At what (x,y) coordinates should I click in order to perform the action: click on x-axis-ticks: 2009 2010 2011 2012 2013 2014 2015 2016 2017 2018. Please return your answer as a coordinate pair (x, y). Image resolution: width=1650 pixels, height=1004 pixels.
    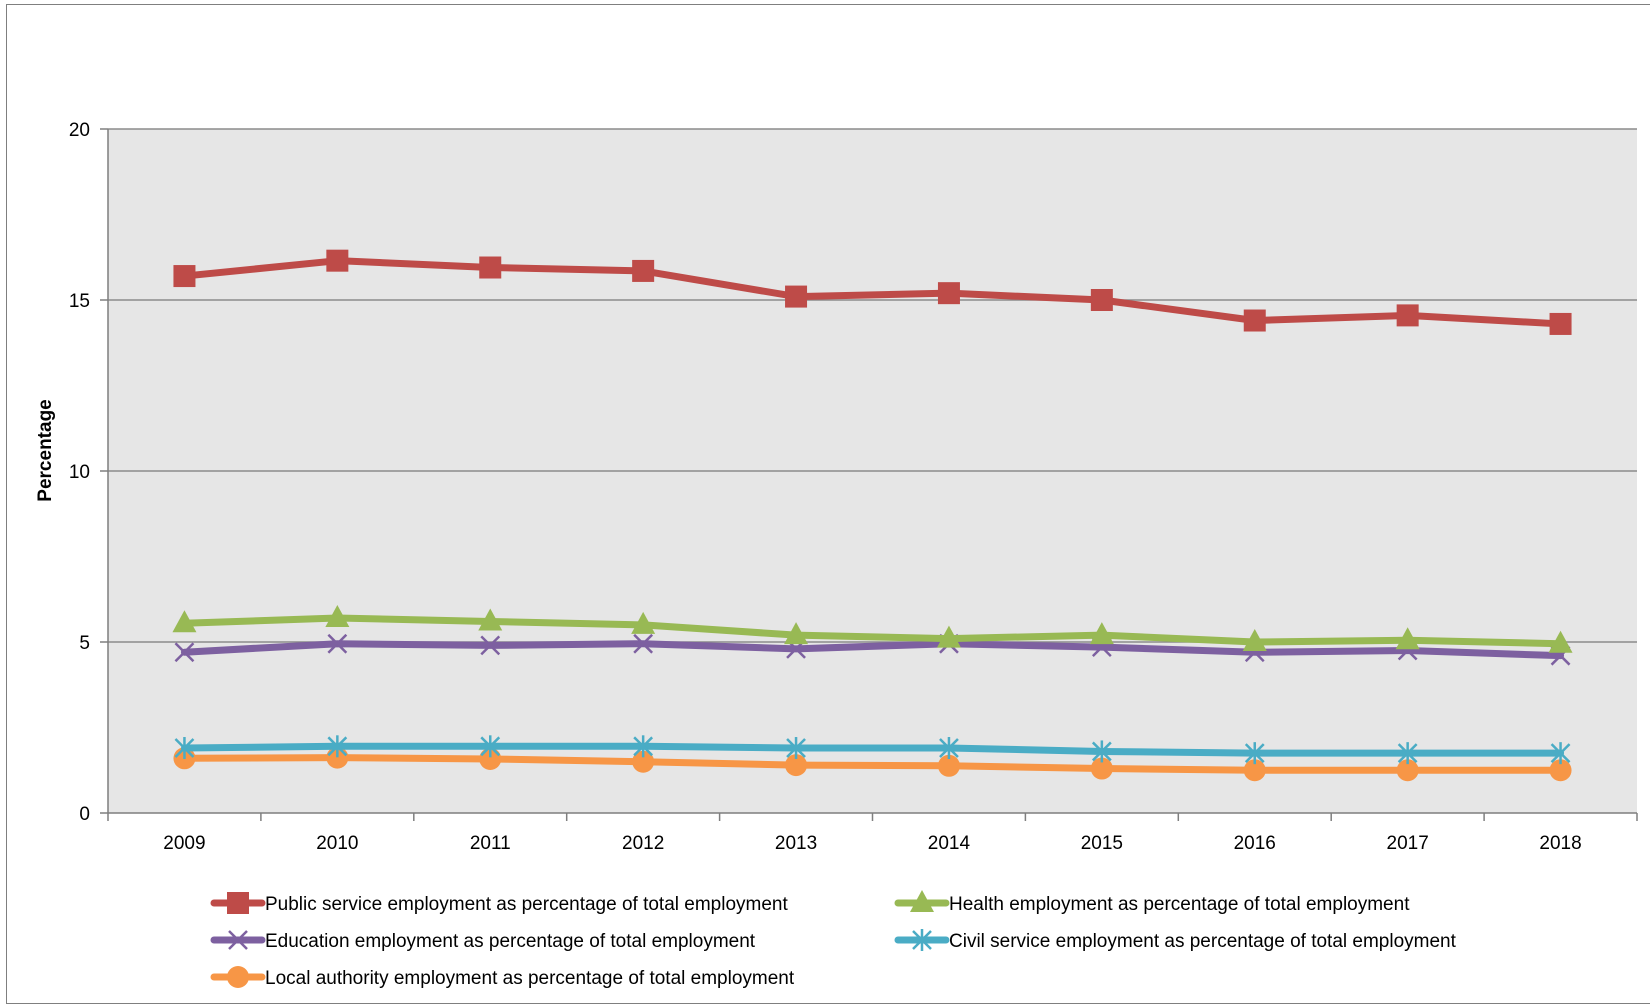
    Looking at the image, I should click on (872, 833).